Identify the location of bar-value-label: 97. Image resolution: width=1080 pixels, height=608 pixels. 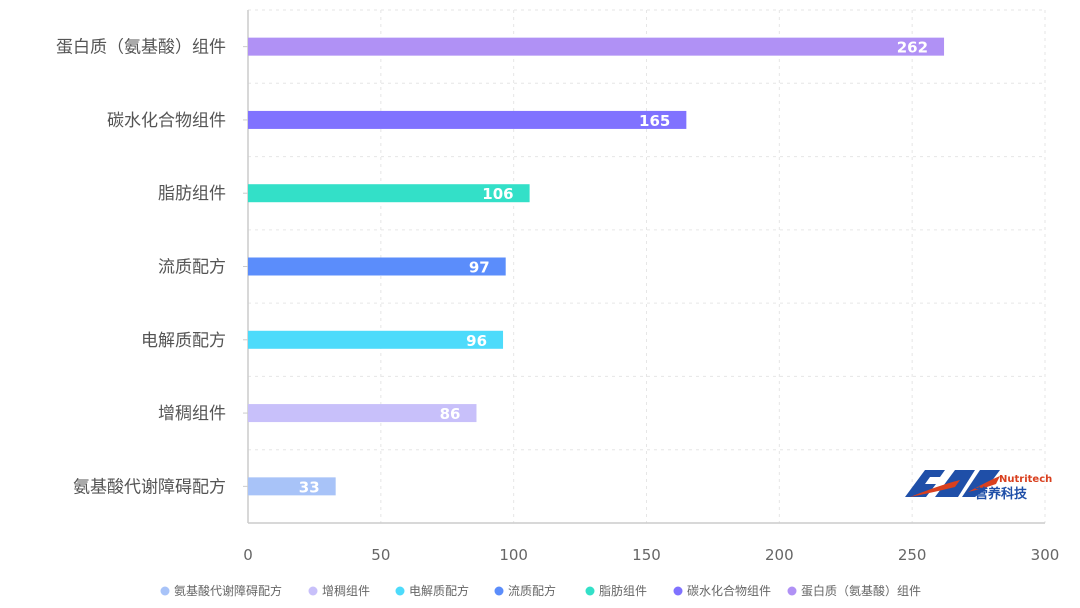
(479, 268).